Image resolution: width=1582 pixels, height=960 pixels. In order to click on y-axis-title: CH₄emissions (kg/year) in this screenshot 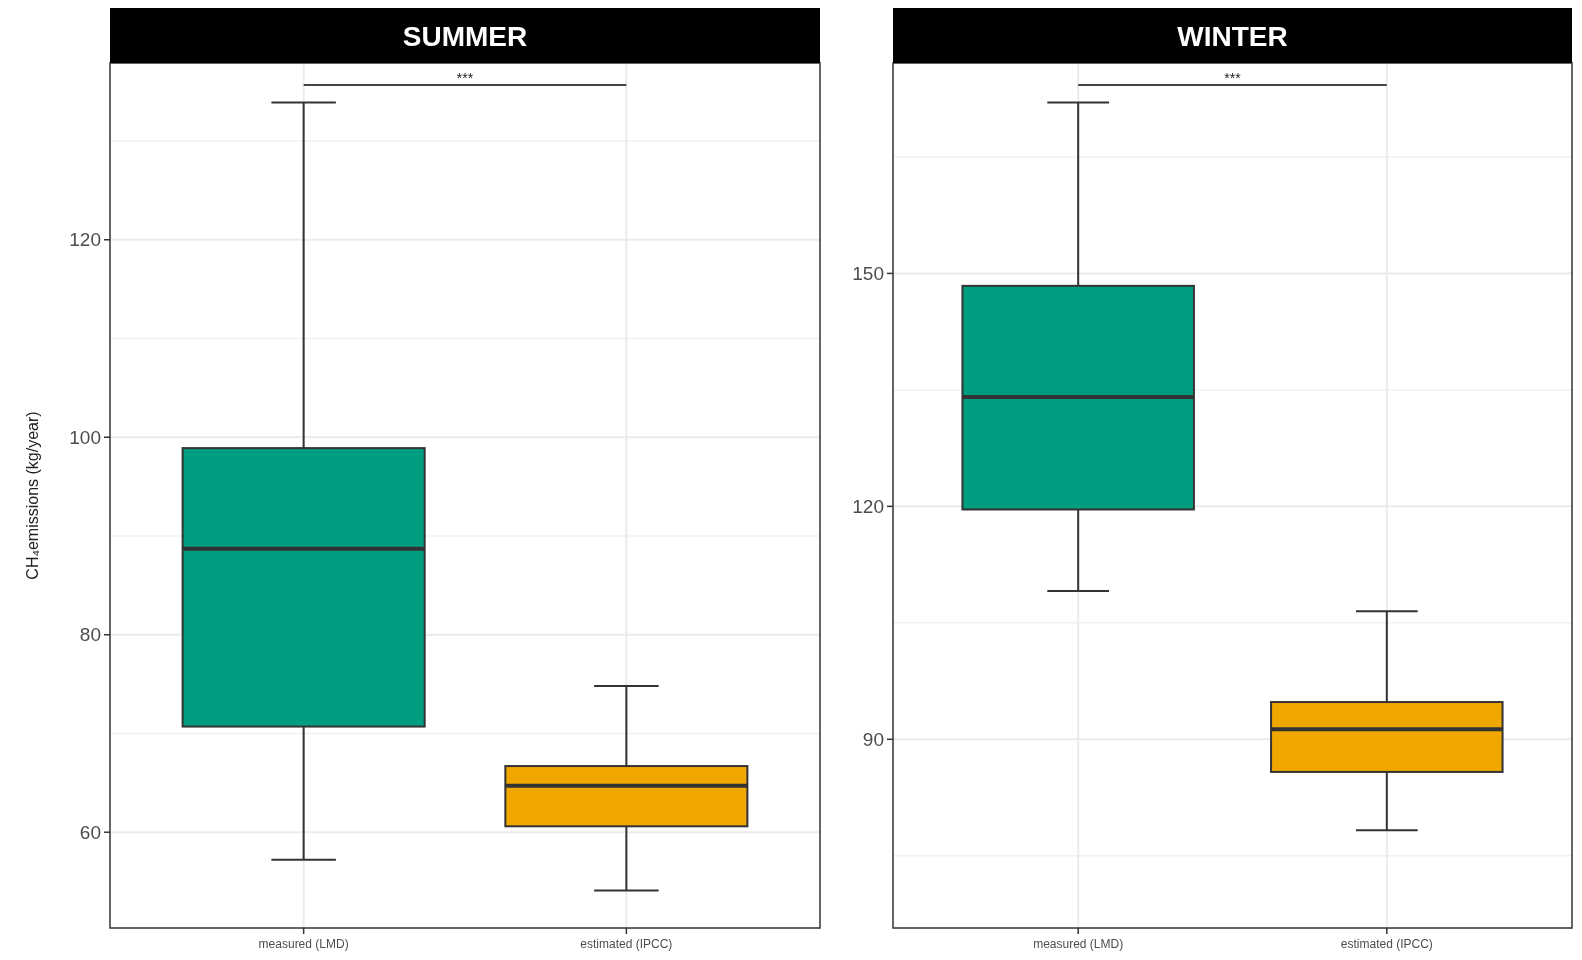, I will do `click(32, 495)`.